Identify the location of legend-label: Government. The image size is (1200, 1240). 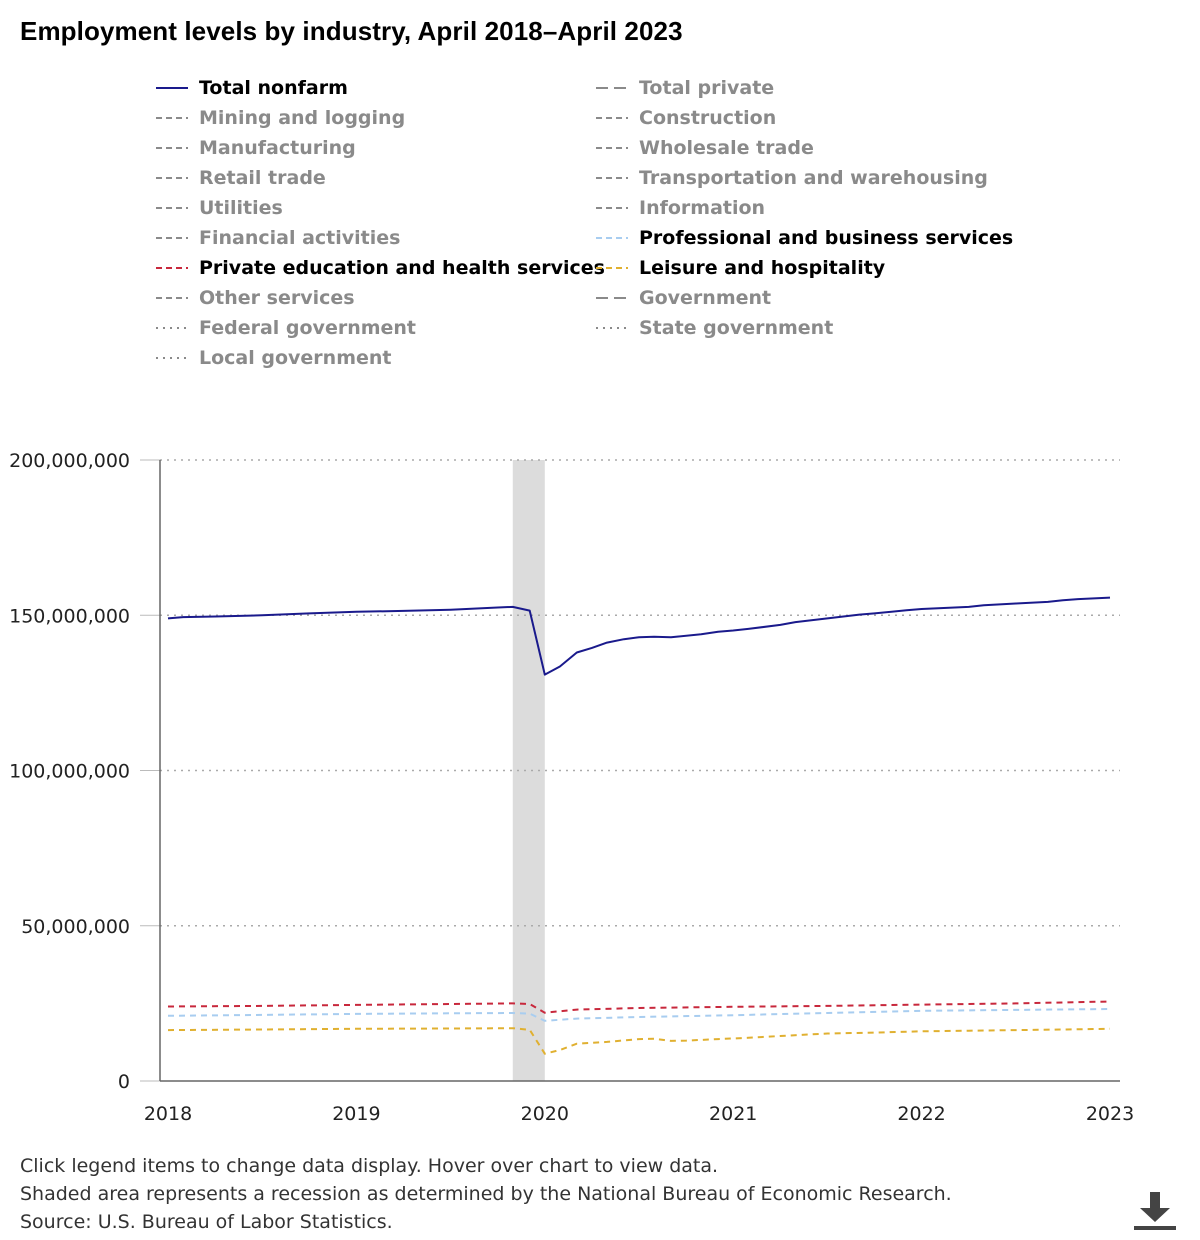
(705, 298).